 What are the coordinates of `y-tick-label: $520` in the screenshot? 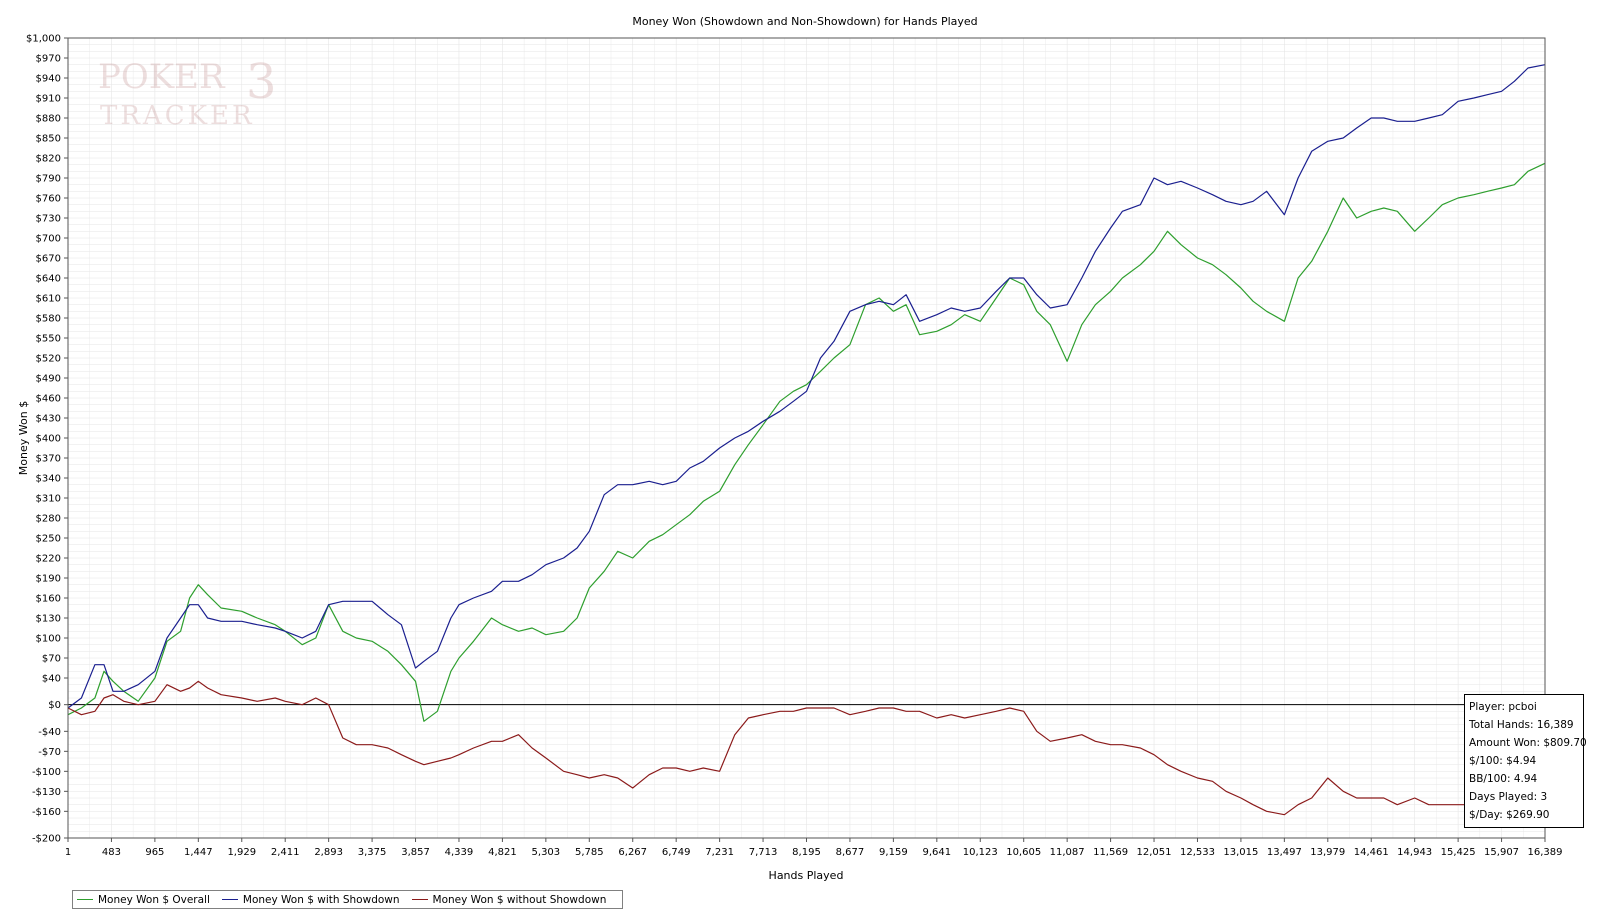 It's located at (48, 359).